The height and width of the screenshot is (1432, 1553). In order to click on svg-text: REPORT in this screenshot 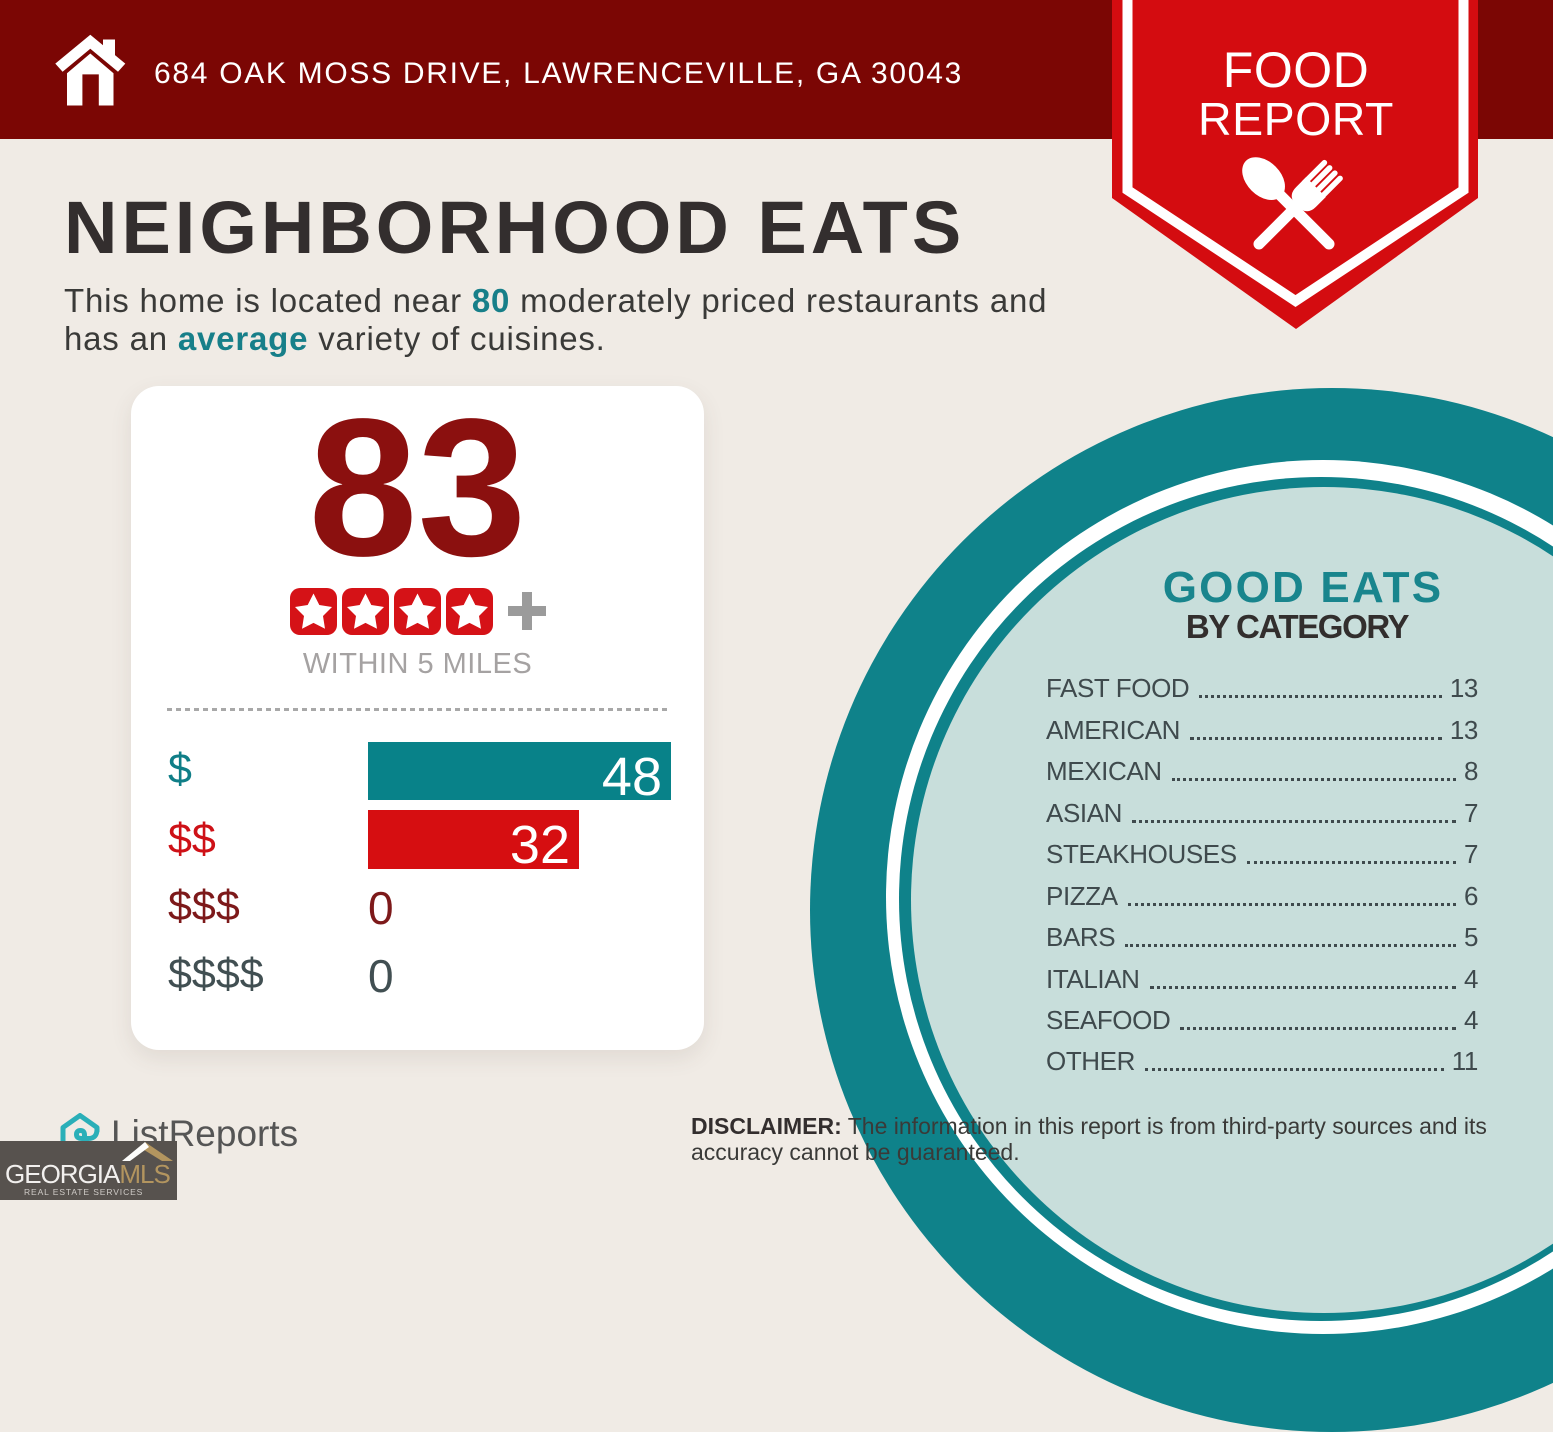, I will do `click(1296, 119)`.